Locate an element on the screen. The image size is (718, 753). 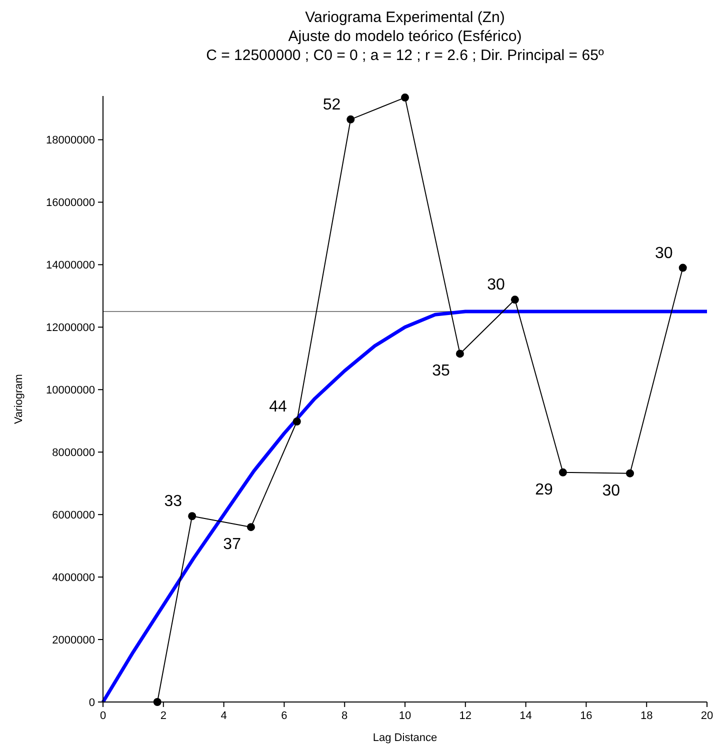
annotation: 37 is located at coordinates (232, 545).